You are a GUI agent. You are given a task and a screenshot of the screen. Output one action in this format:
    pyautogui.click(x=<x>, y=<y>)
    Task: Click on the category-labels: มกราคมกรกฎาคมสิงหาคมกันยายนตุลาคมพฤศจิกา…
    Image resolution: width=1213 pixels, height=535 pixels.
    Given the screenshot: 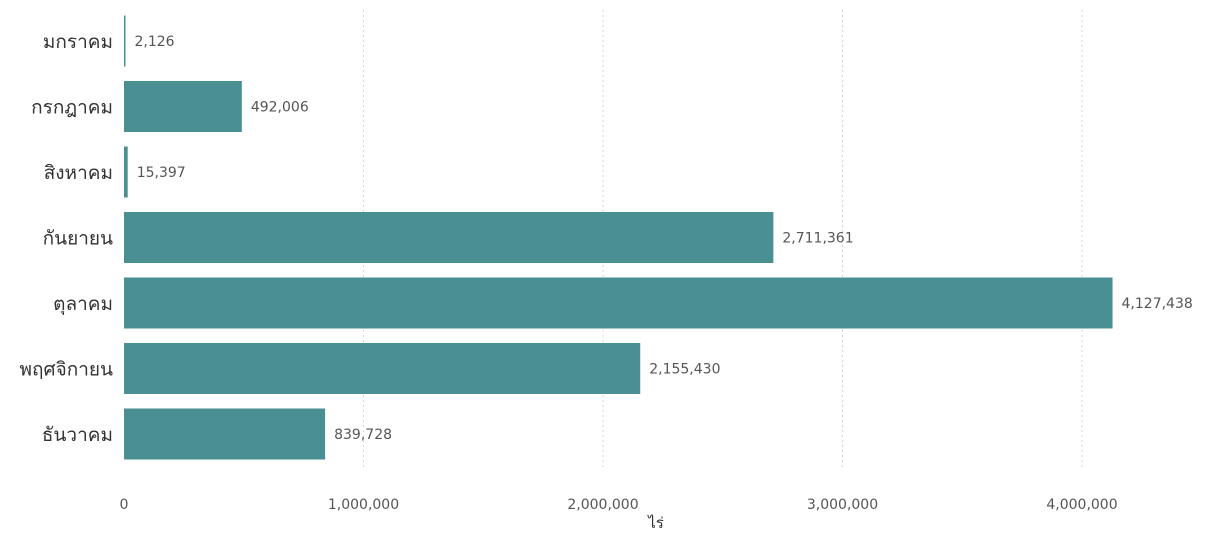 What is the action you would take?
    pyautogui.click(x=66, y=238)
    